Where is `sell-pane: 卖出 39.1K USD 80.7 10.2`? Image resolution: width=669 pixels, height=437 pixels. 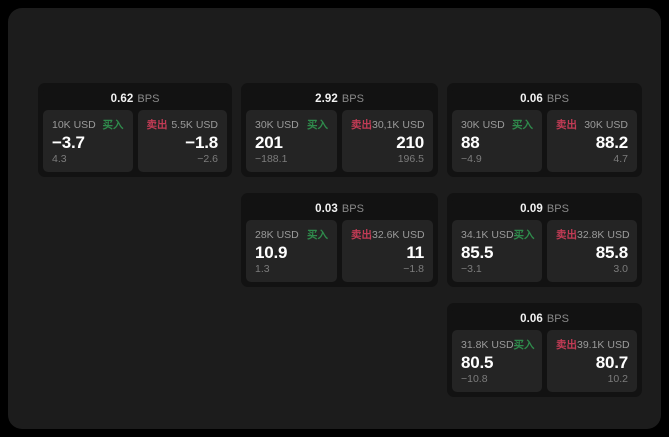
sell-pane: 卖出 39.1K USD 80.7 10.2 is located at coordinates (592, 361).